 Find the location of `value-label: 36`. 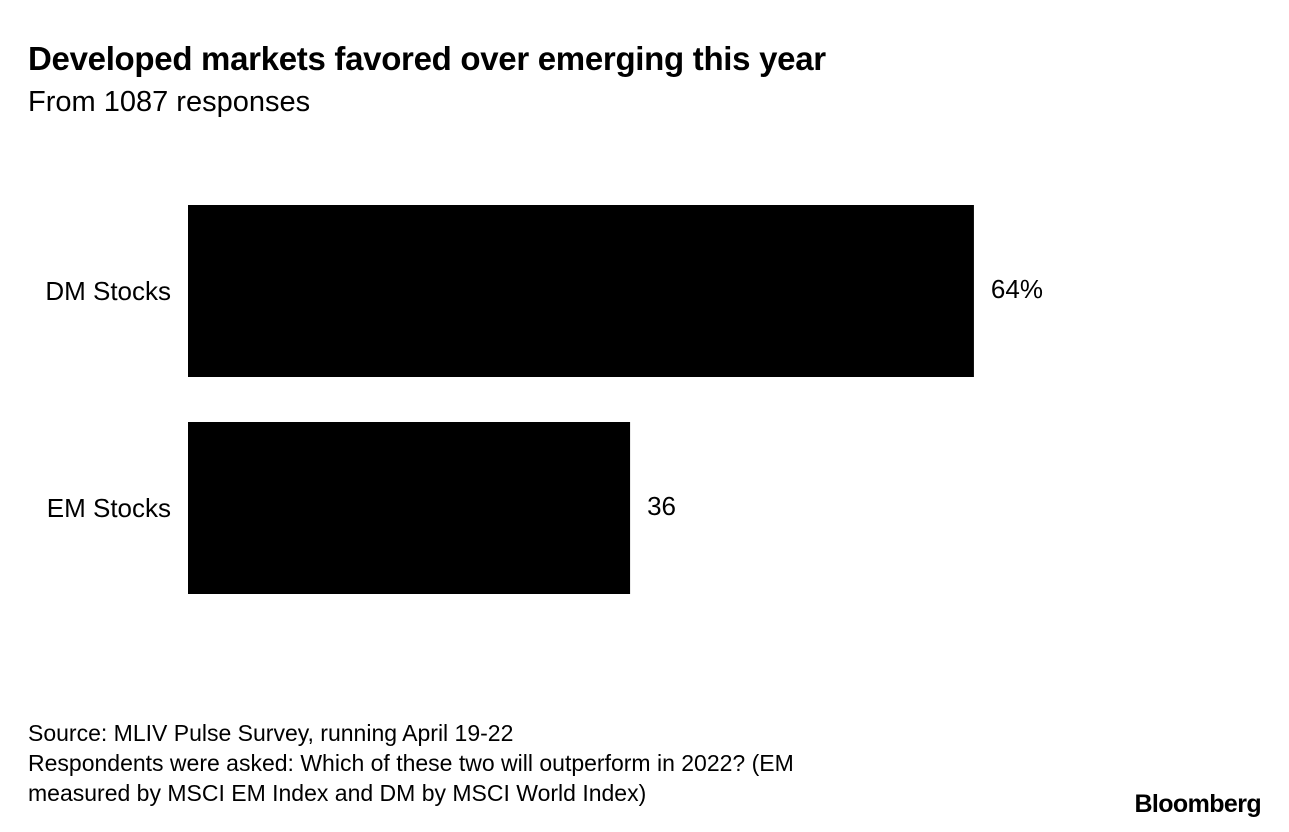

value-label: 36 is located at coordinates (661, 506).